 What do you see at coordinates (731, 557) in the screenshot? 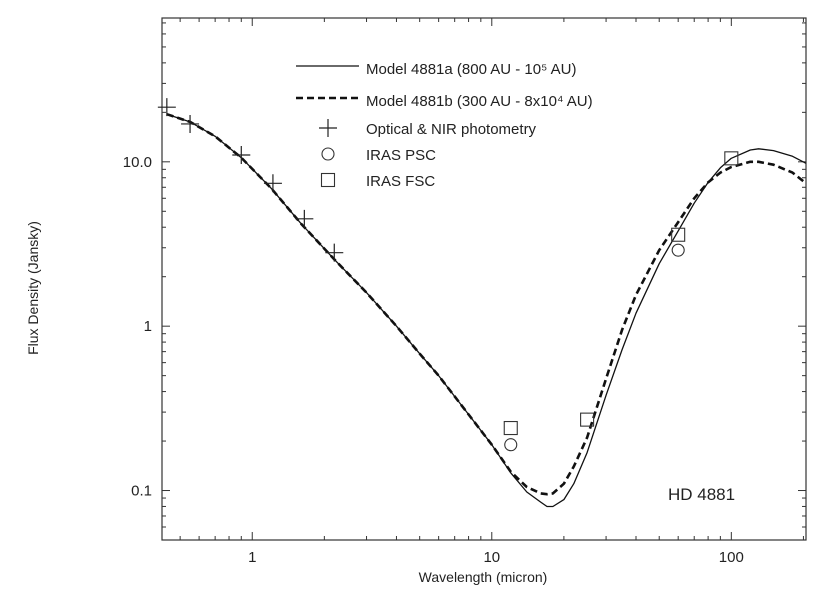
I see `x-tick-label: 100` at bounding box center [731, 557].